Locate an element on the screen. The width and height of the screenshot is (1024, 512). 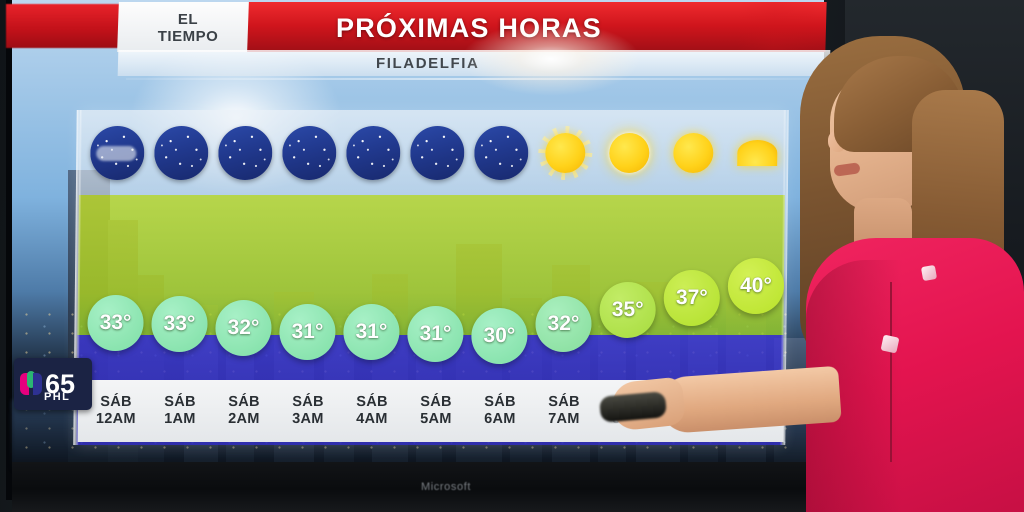
time-label: SÁB 7AM is located at coordinates (564, 411).